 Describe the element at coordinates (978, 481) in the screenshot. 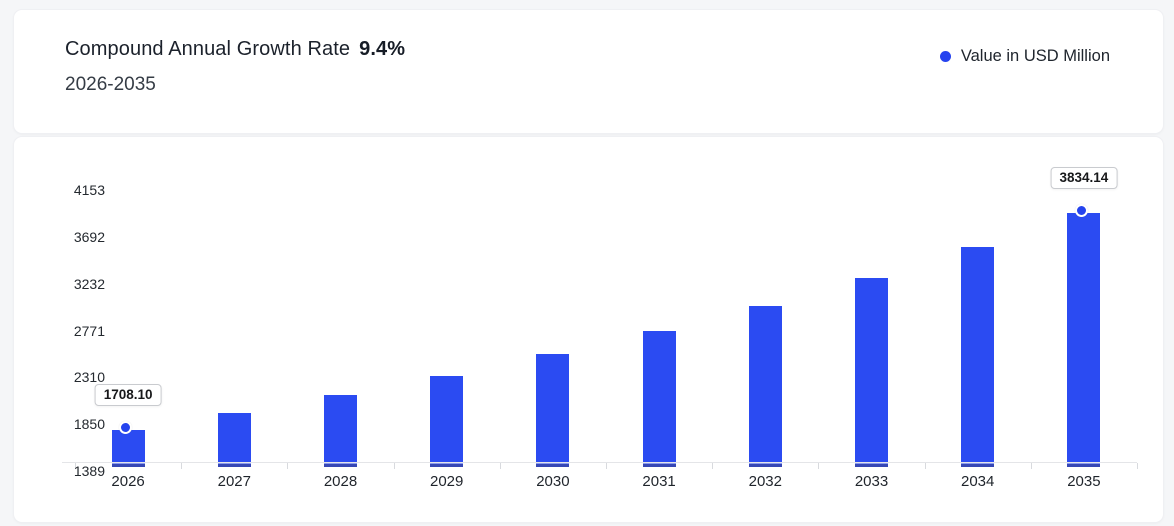

I see `x-axis-label: 2034` at that location.